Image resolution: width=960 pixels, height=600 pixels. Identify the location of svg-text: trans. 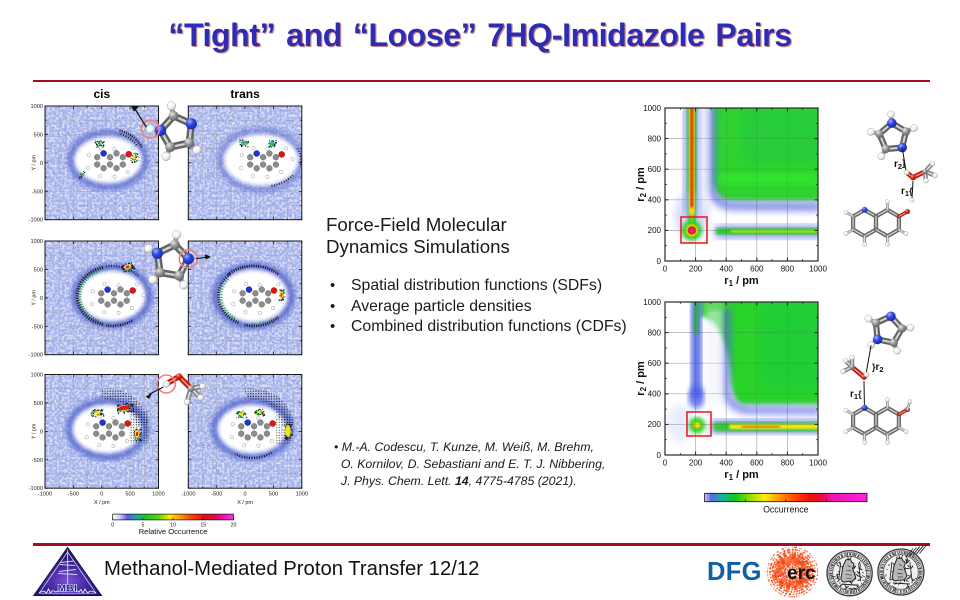
(245, 94).